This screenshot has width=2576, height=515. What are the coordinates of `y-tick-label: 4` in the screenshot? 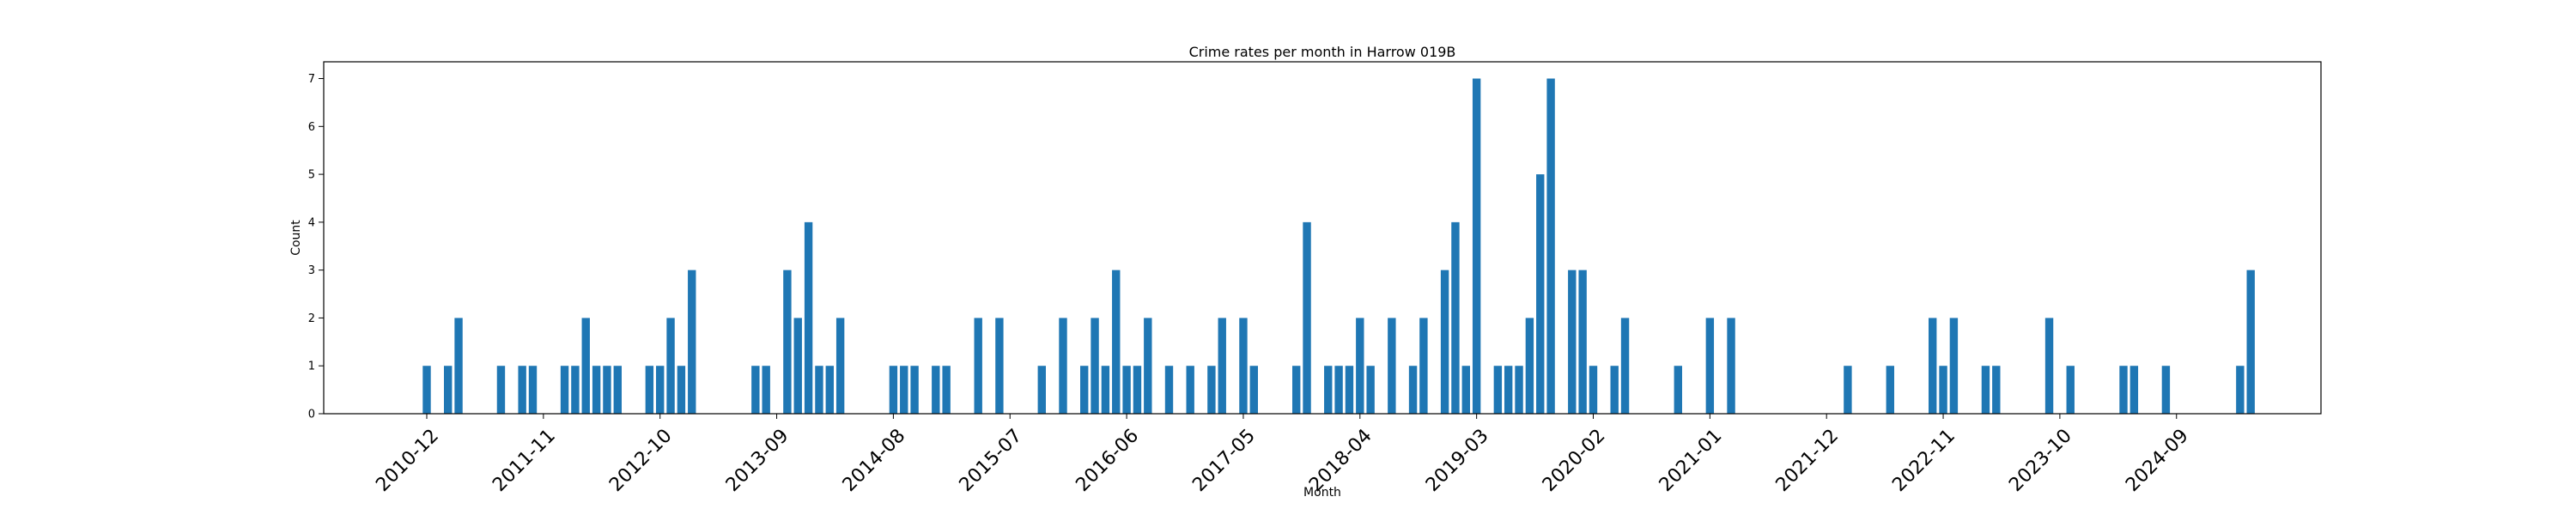 It's located at (312, 222).